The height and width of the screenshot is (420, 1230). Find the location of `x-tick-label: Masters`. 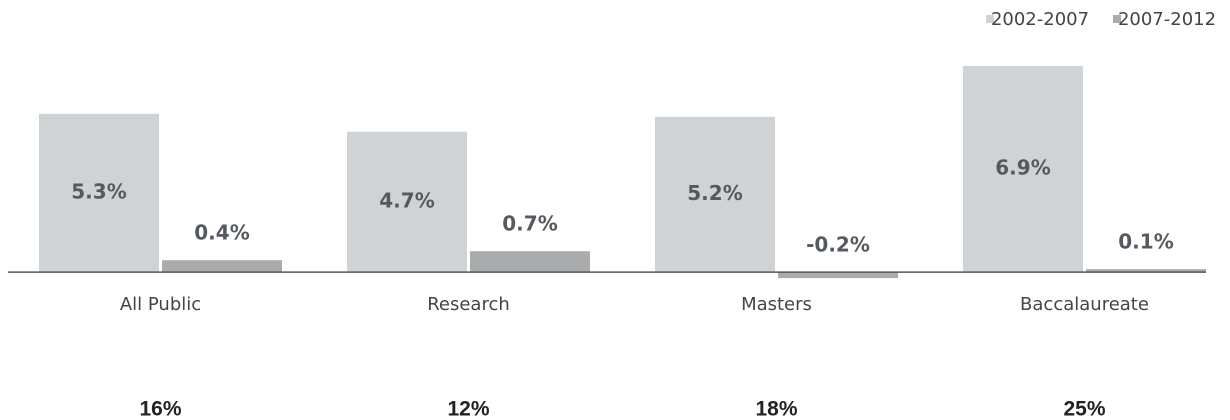

x-tick-label: Masters is located at coordinates (776, 304).